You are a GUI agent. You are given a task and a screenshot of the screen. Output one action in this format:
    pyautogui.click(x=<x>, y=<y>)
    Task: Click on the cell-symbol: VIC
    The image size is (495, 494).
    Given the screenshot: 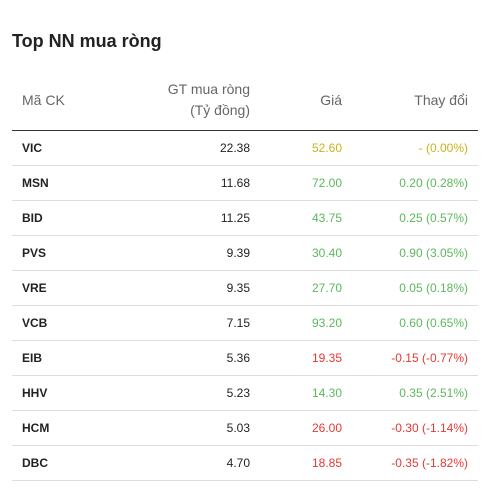 What is the action you would take?
    pyautogui.click(x=62, y=148)
    